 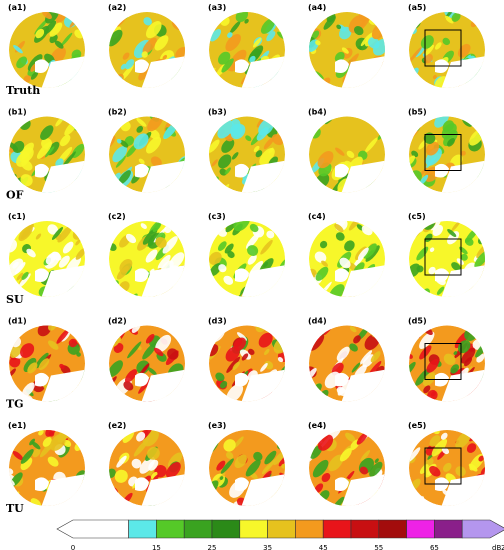 I want to click on panel-label: (e4), so click(x=317, y=425).